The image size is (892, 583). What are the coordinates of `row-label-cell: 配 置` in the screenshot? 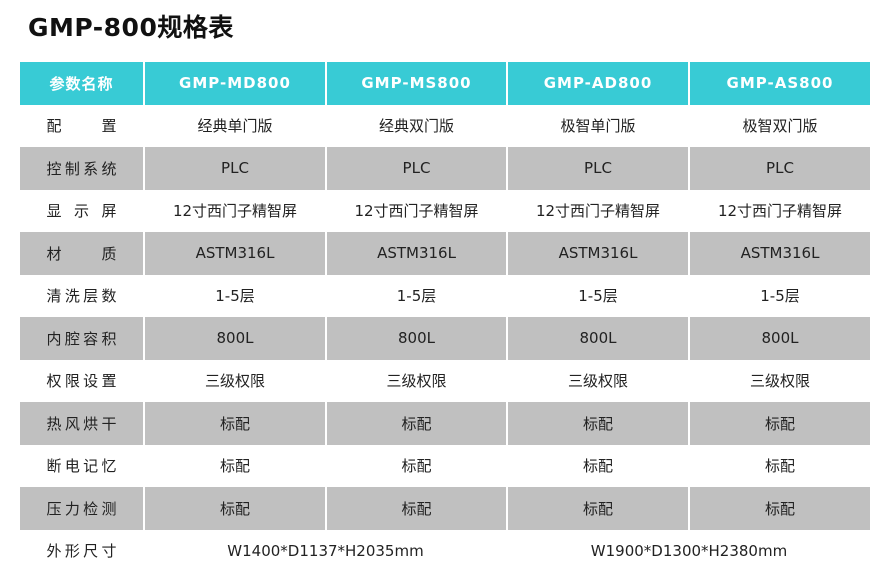 It's located at (81, 125).